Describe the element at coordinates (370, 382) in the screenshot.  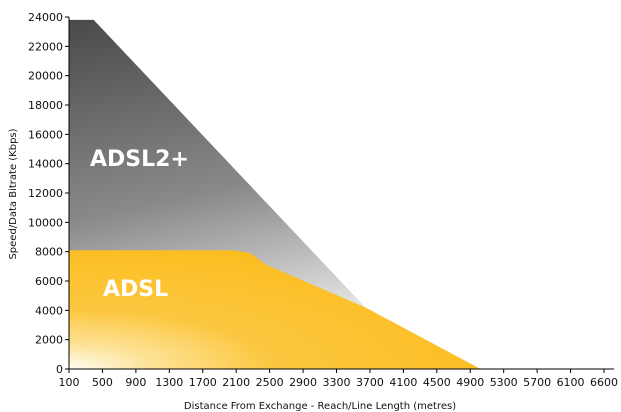
I see `x-tick-label: 3700` at that location.